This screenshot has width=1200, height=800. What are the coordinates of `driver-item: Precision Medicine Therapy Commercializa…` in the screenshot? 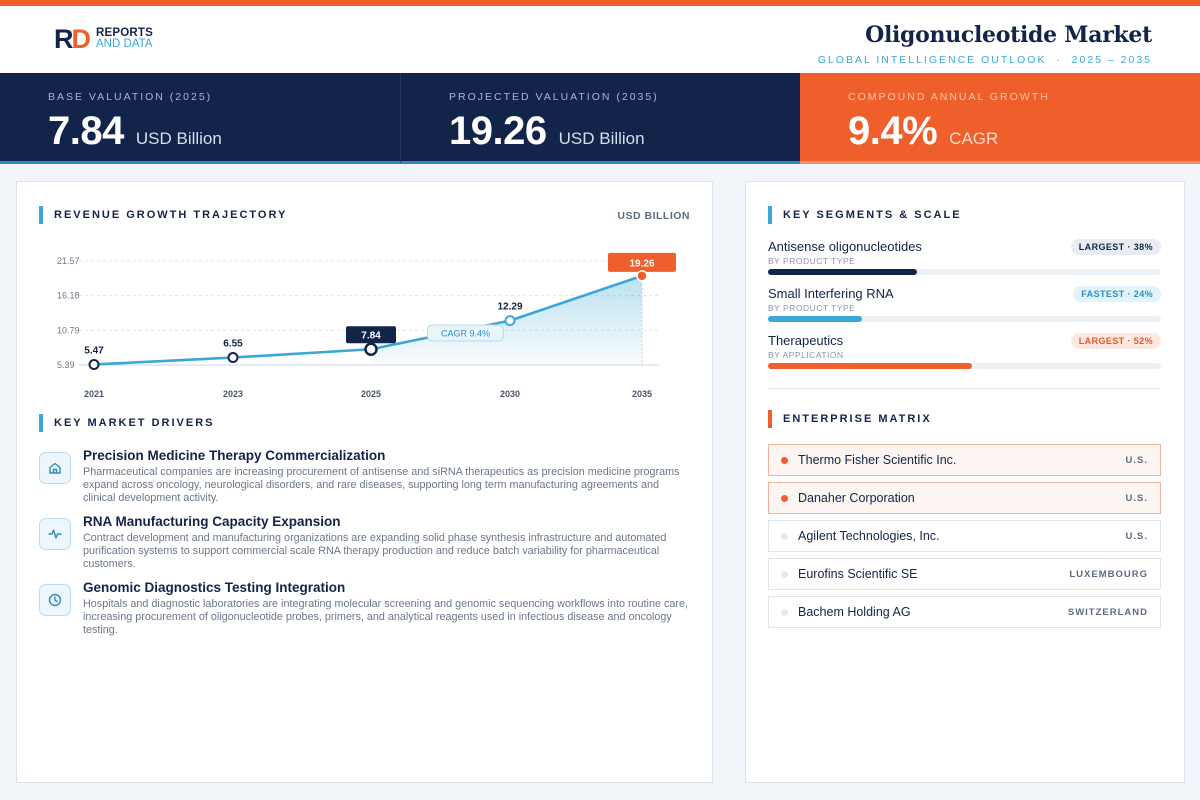 It's located at (364, 481).